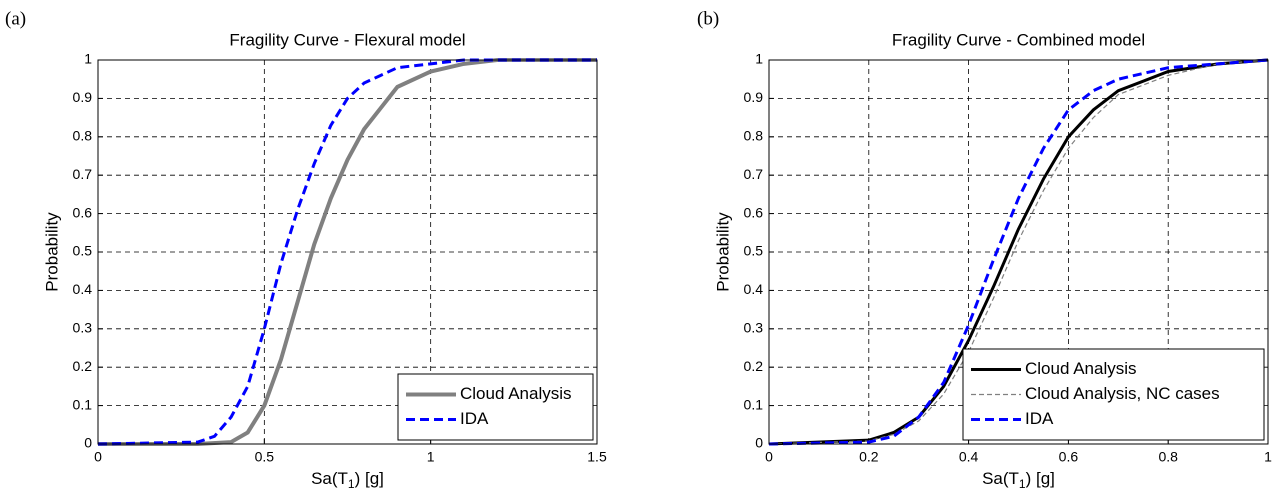 This screenshot has height=500, width=1277. I want to click on chart-title: Fragility Curve - Flexural model, so click(347, 39).